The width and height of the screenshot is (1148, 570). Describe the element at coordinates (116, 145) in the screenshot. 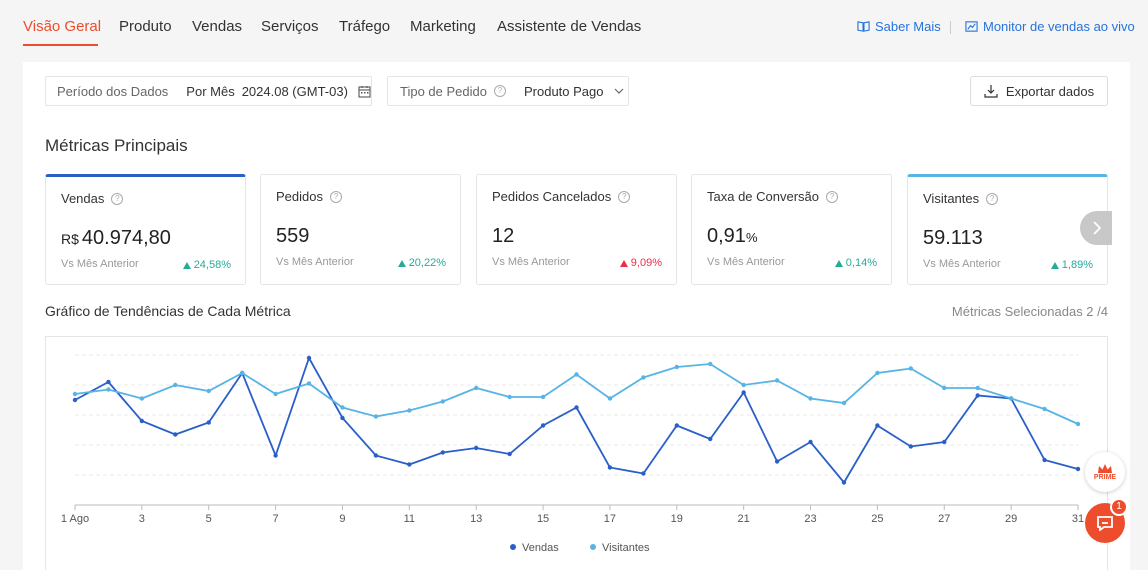

I see `section-title: Métricas Principais` at that location.